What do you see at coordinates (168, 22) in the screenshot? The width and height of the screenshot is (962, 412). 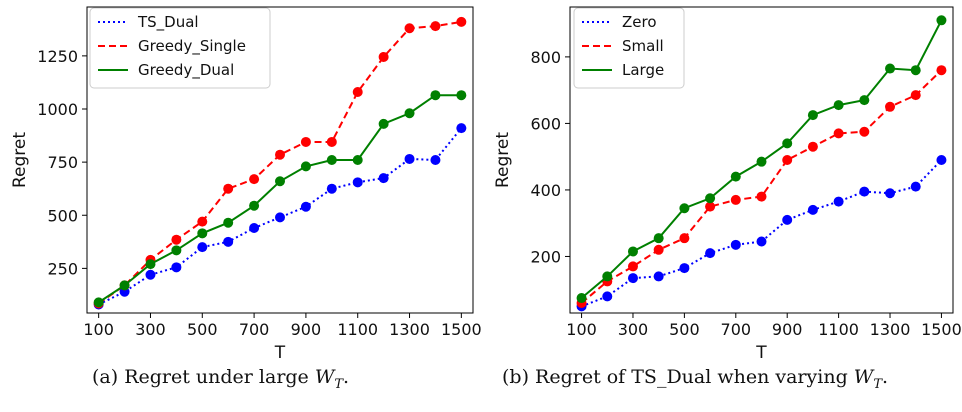 I see `legend-entry: TS_Dual` at bounding box center [168, 22].